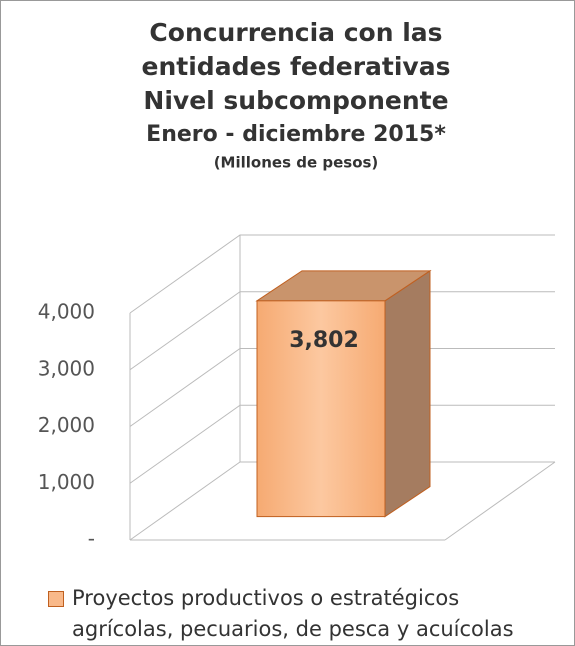 This screenshot has height=646, width=575. What do you see at coordinates (296, 134) in the screenshot?
I see `title-line: Enero - diciembre 2015*` at bounding box center [296, 134].